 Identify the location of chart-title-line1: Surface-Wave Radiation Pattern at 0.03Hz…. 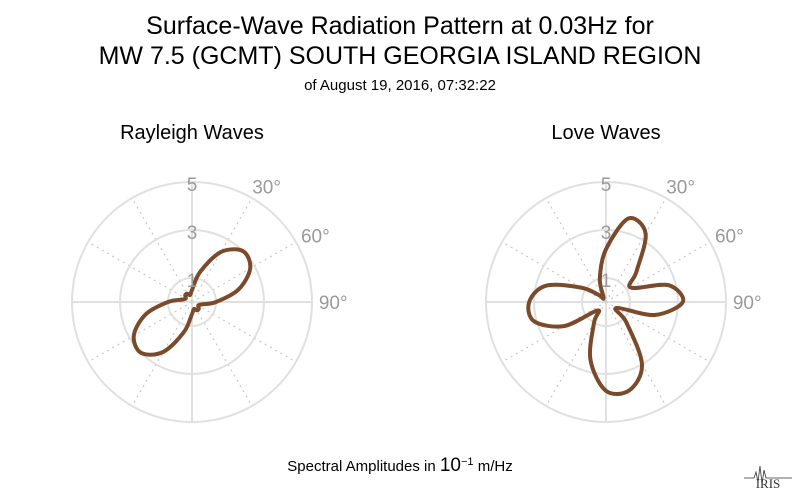
(400, 26).